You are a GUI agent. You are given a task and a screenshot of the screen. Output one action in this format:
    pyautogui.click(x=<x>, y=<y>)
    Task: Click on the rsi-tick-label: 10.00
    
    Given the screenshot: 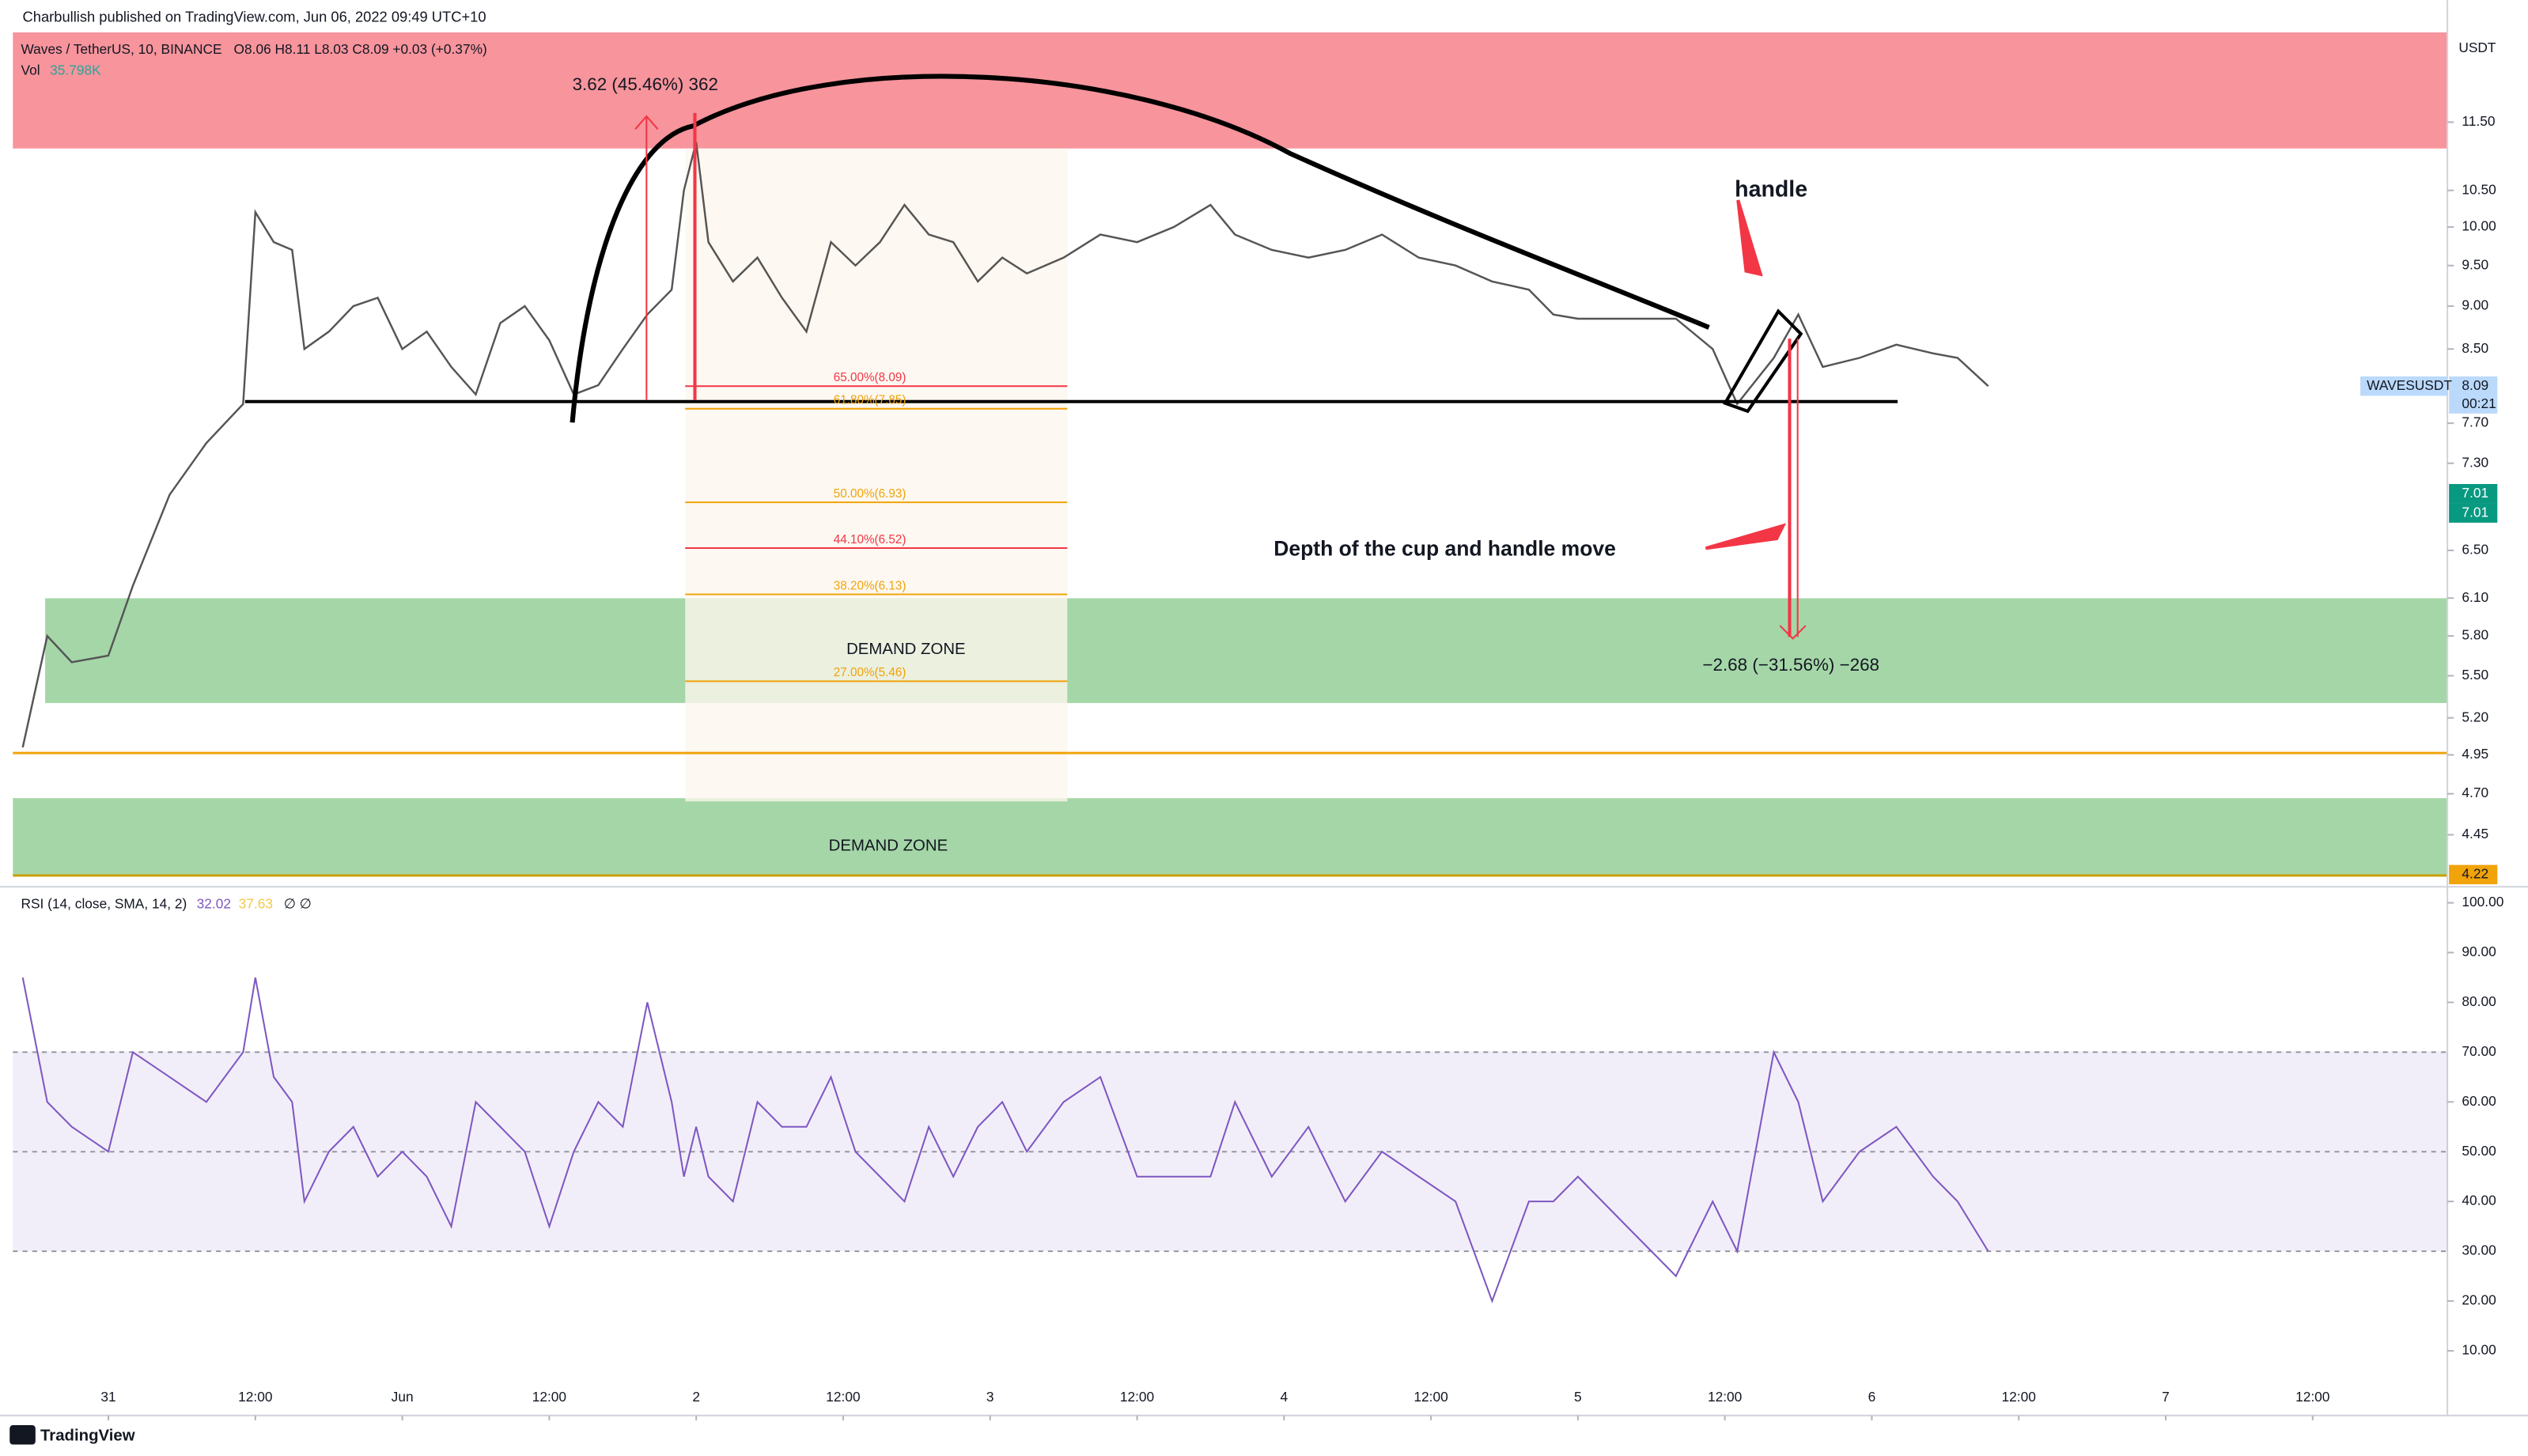 What is the action you would take?
    pyautogui.click(x=2479, y=1350)
    